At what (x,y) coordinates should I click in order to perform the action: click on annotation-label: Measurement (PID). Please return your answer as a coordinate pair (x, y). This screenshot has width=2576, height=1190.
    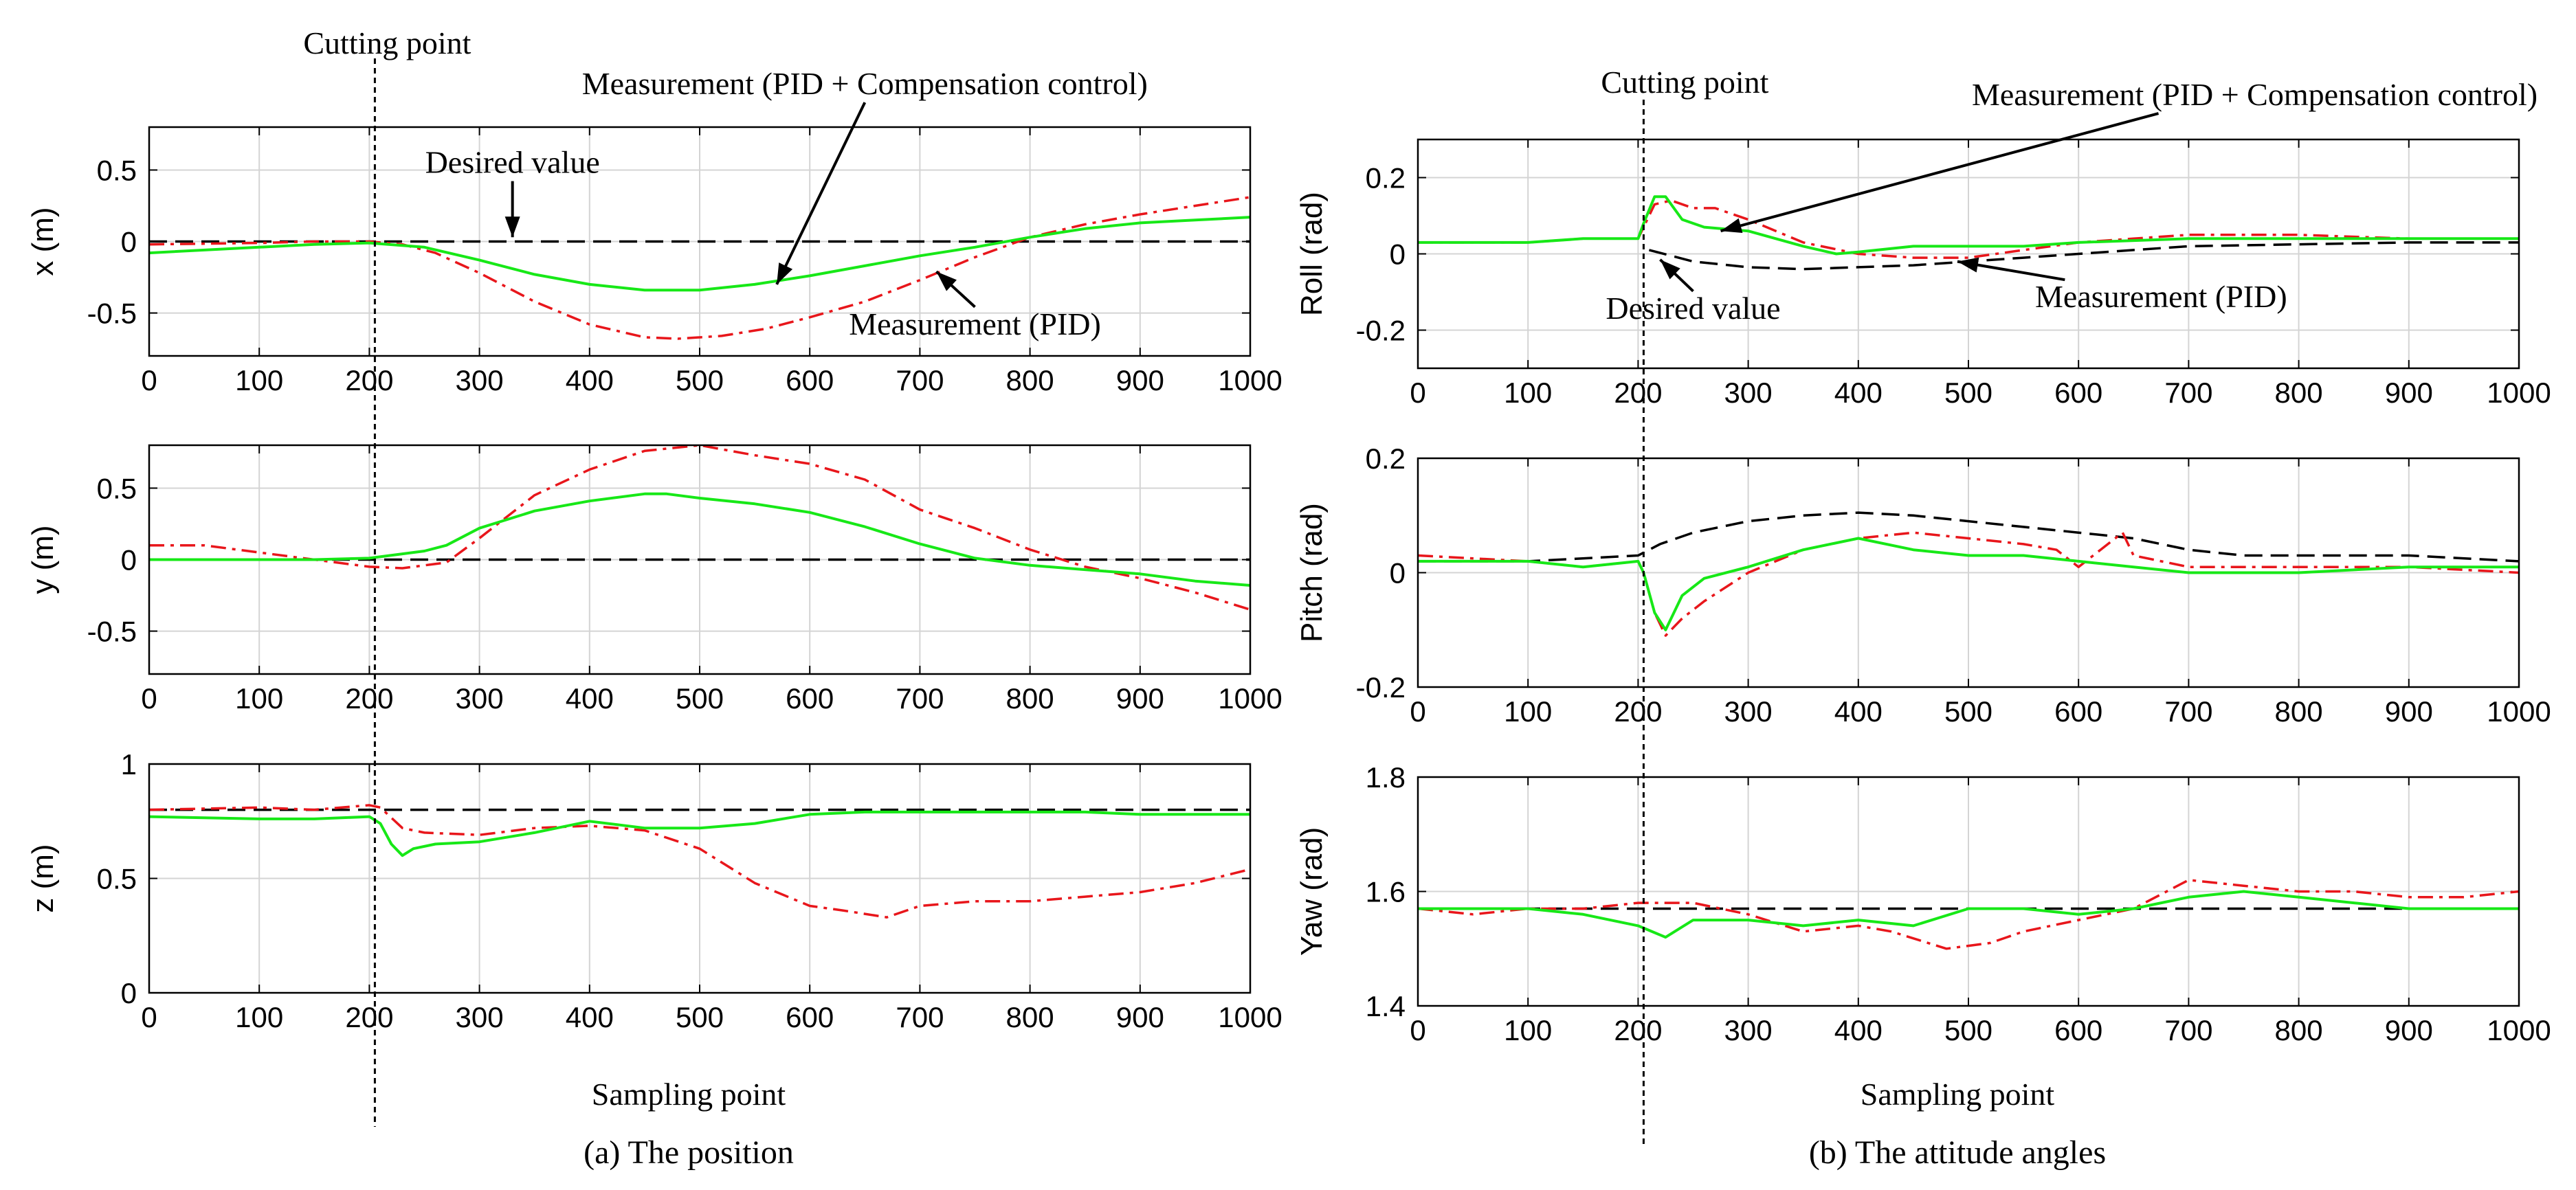
    Looking at the image, I should click on (975, 323).